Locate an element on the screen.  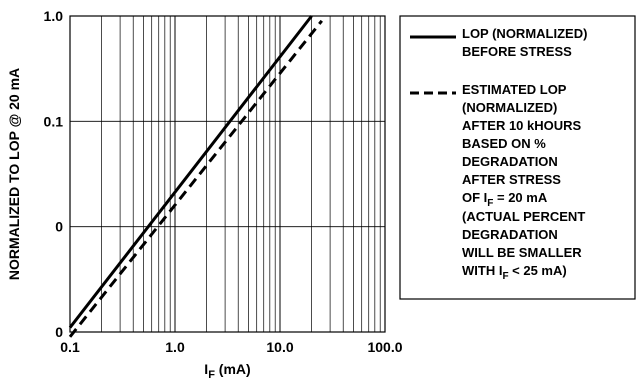
legend-run: LOP (NORMALIZED) is located at coordinates (524, 33).